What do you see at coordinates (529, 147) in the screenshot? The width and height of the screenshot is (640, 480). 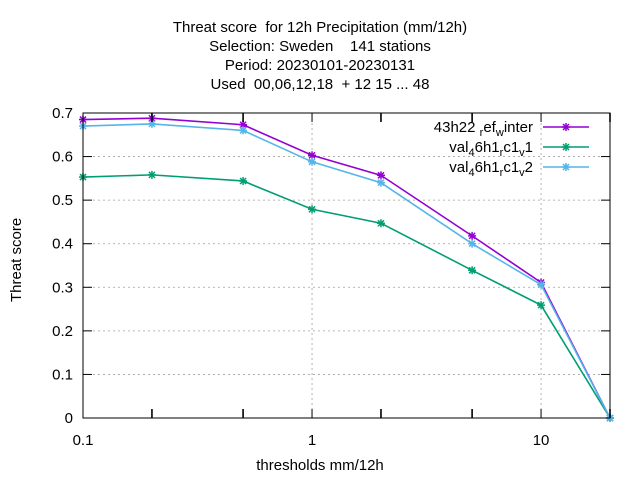 I see `legend-label-part: 1` at bounding box center [529, 147].